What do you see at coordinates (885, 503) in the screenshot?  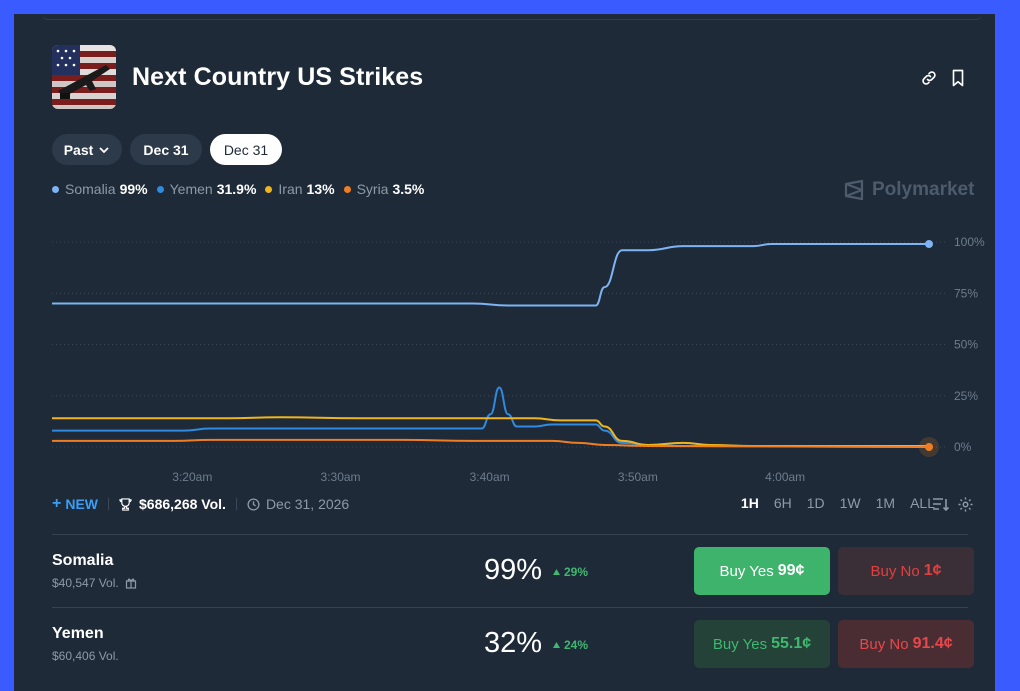 I see `range-1m: 1M` at bounding box center [885, 503].